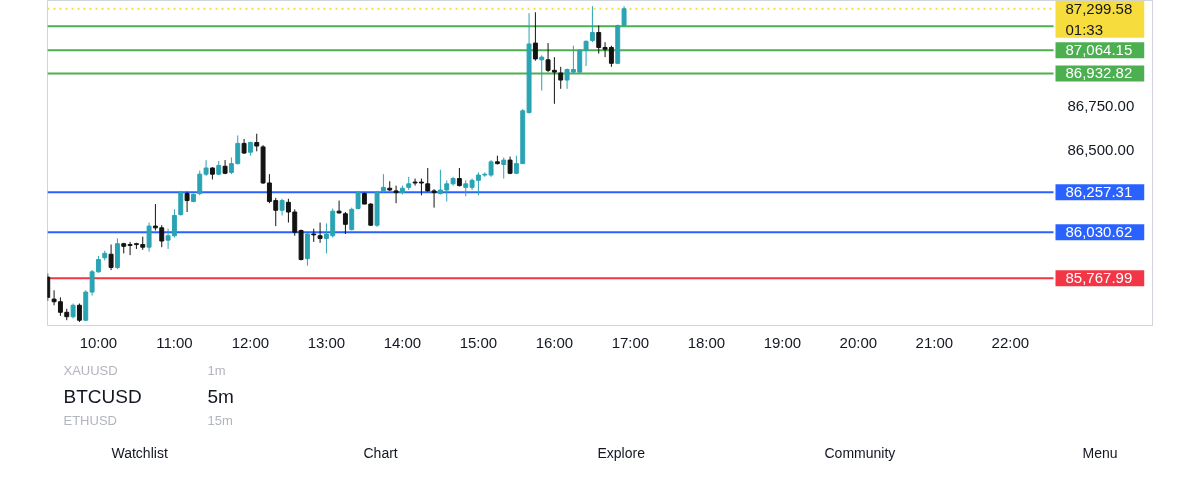 The height and width of the screenshot is (477, 1200). Describe the element at coordinates (934, 342) in the screenshot. I see `x-tick-label: 21:00` at that location.